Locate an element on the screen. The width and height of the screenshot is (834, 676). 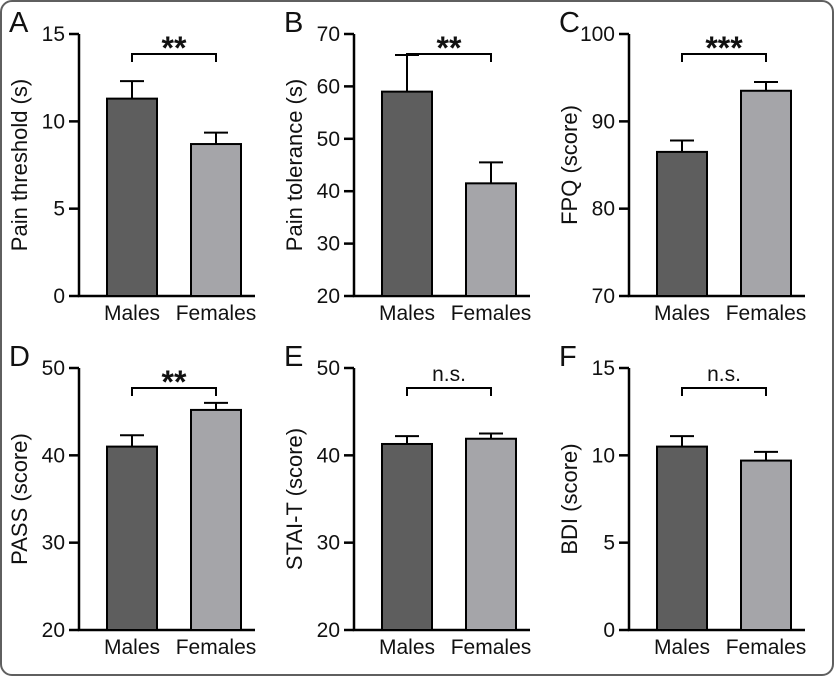
y-axis-label: FPQ (score) is located at coordinates (569, 165).